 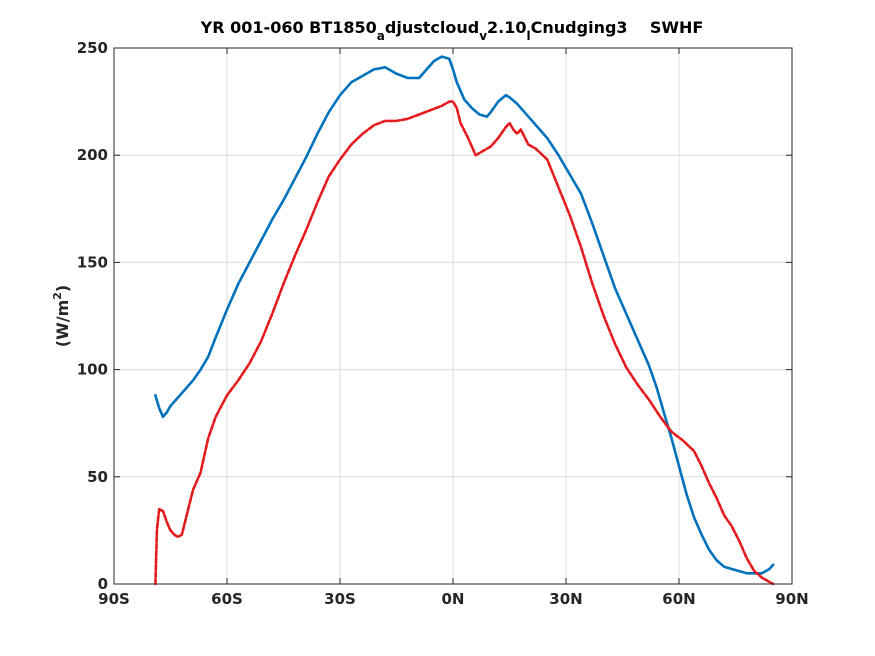 What do you see at coordinates (506, 27) in the screenshot?
I see `chart-title-mid2: 2.10` at bounding box center [506, 27].